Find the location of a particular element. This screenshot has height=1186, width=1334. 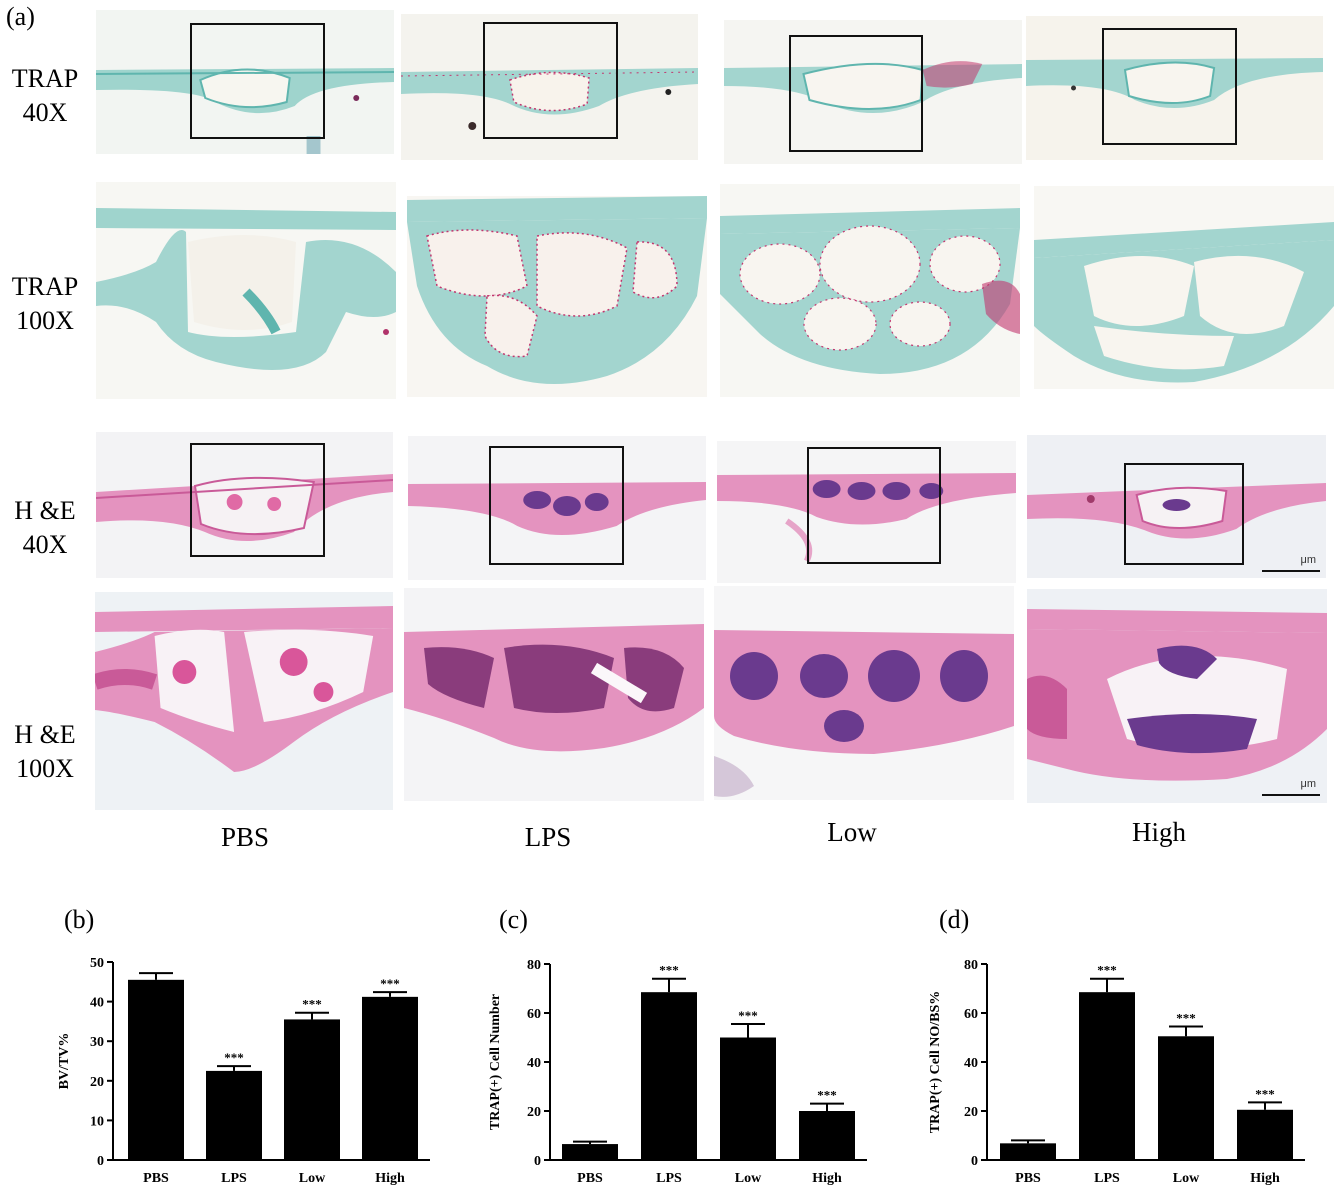

y-tick-label: 30 is located at coordinates (97, 1042).